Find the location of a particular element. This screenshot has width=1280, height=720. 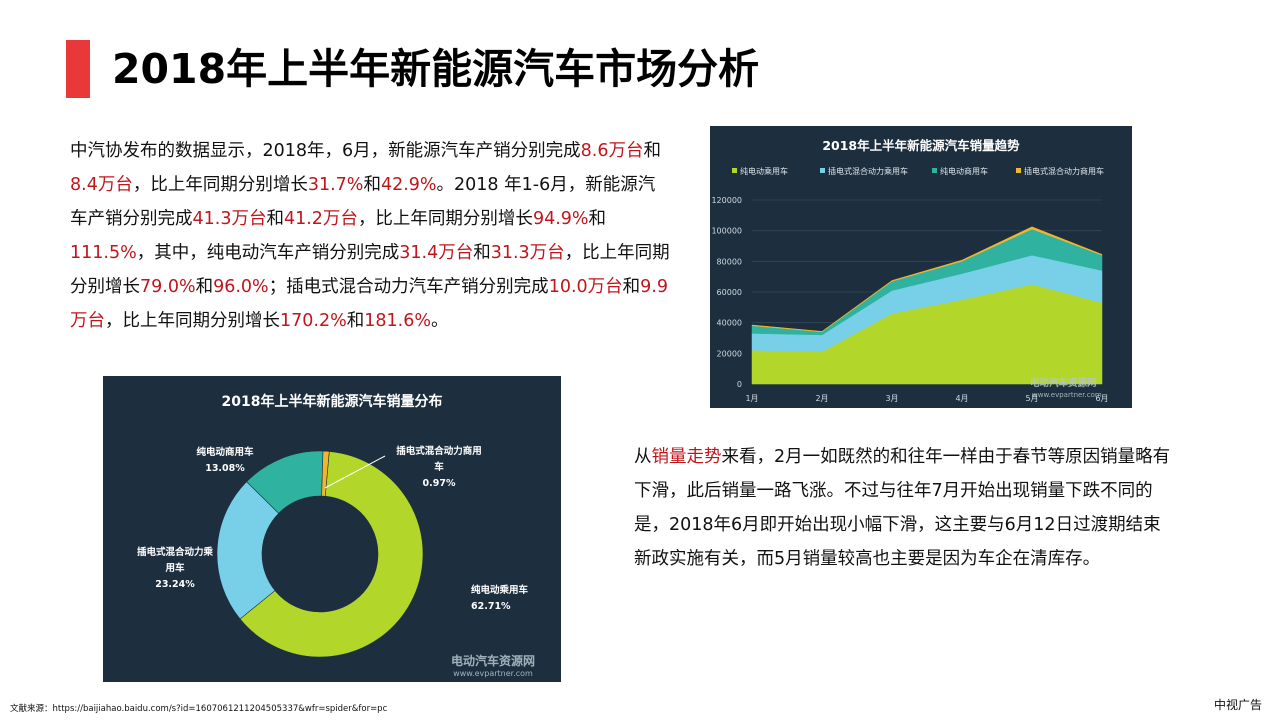

text-run: ；插电式混合动力汽车产销分别完成 is located at coordinates (408, 287).